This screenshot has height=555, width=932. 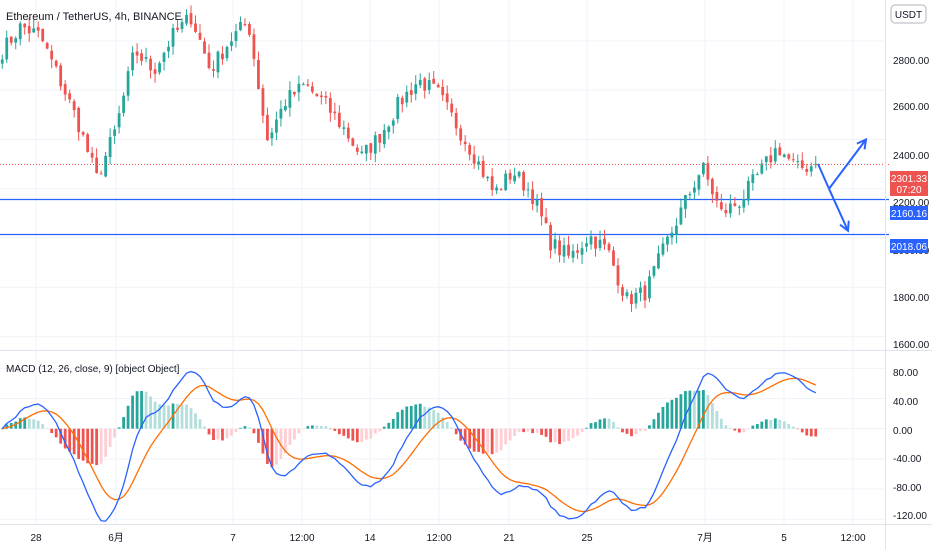 I want to click on symbol-legend: Ethereum / TetherUS, 4h, BINANCE, so click(x=94, y=17).